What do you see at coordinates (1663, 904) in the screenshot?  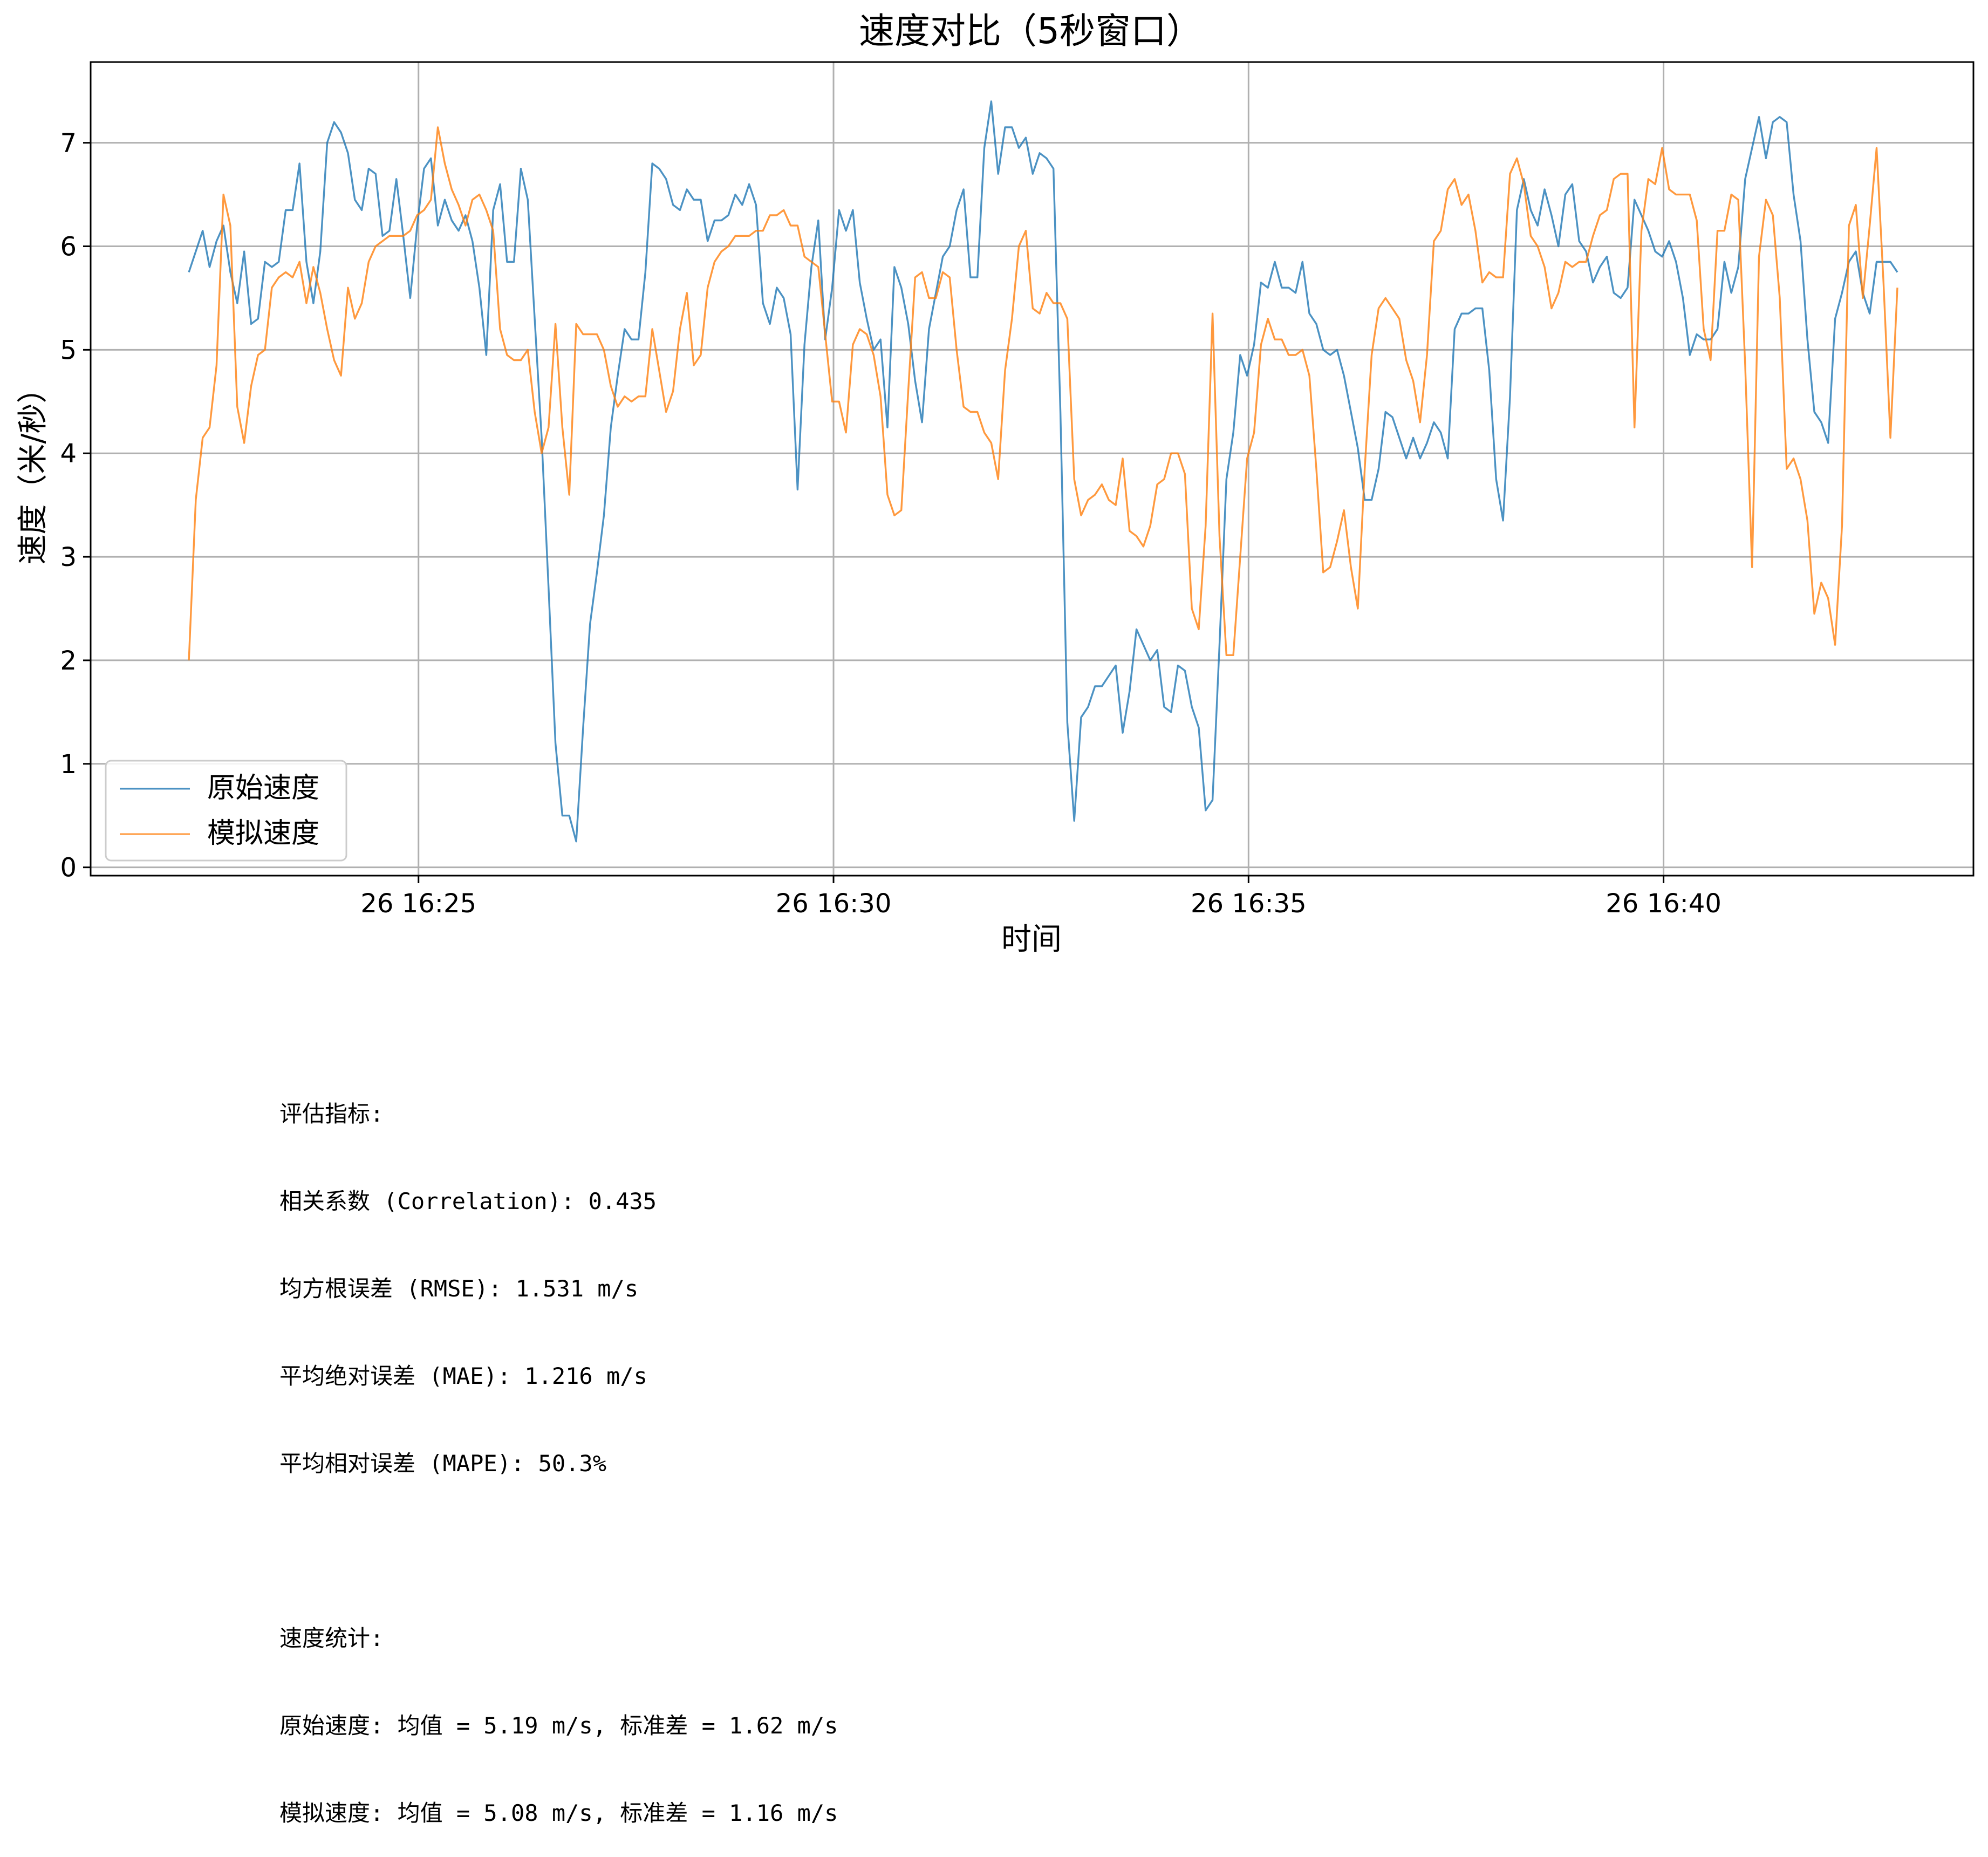 I see `x-tick-label: 26 16:40` at bounding box center [1663, 904].